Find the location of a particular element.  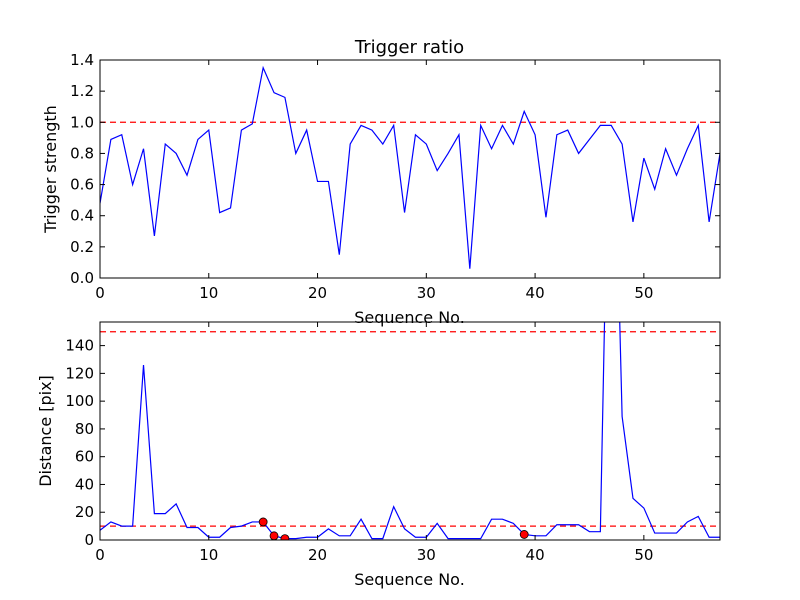

distance-y-tick-label: 60 is located at coordinates (84, 457).